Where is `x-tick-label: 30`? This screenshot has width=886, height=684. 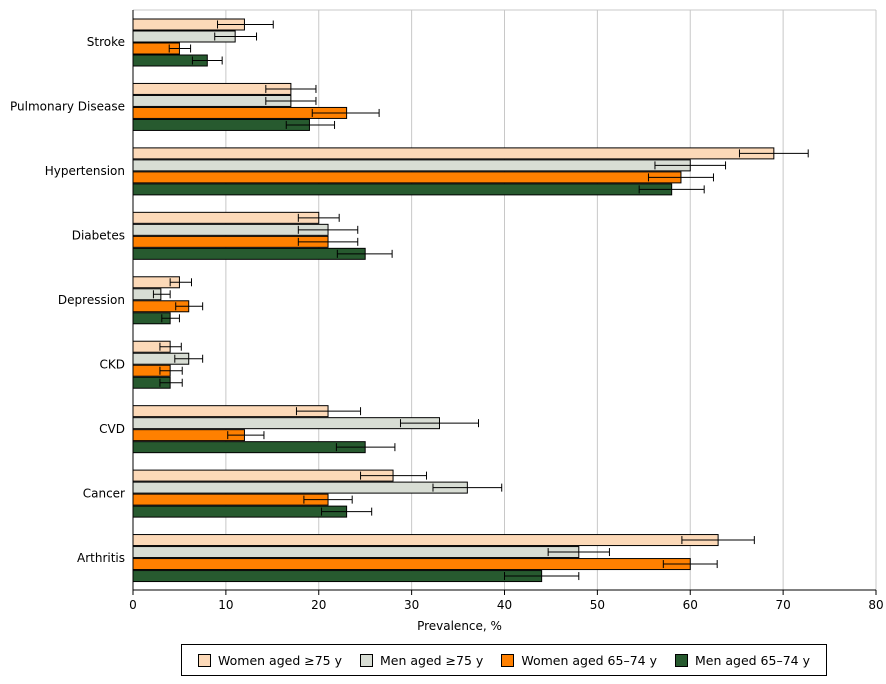 x-tick-label: 30 is located at coordinates (411, 605).